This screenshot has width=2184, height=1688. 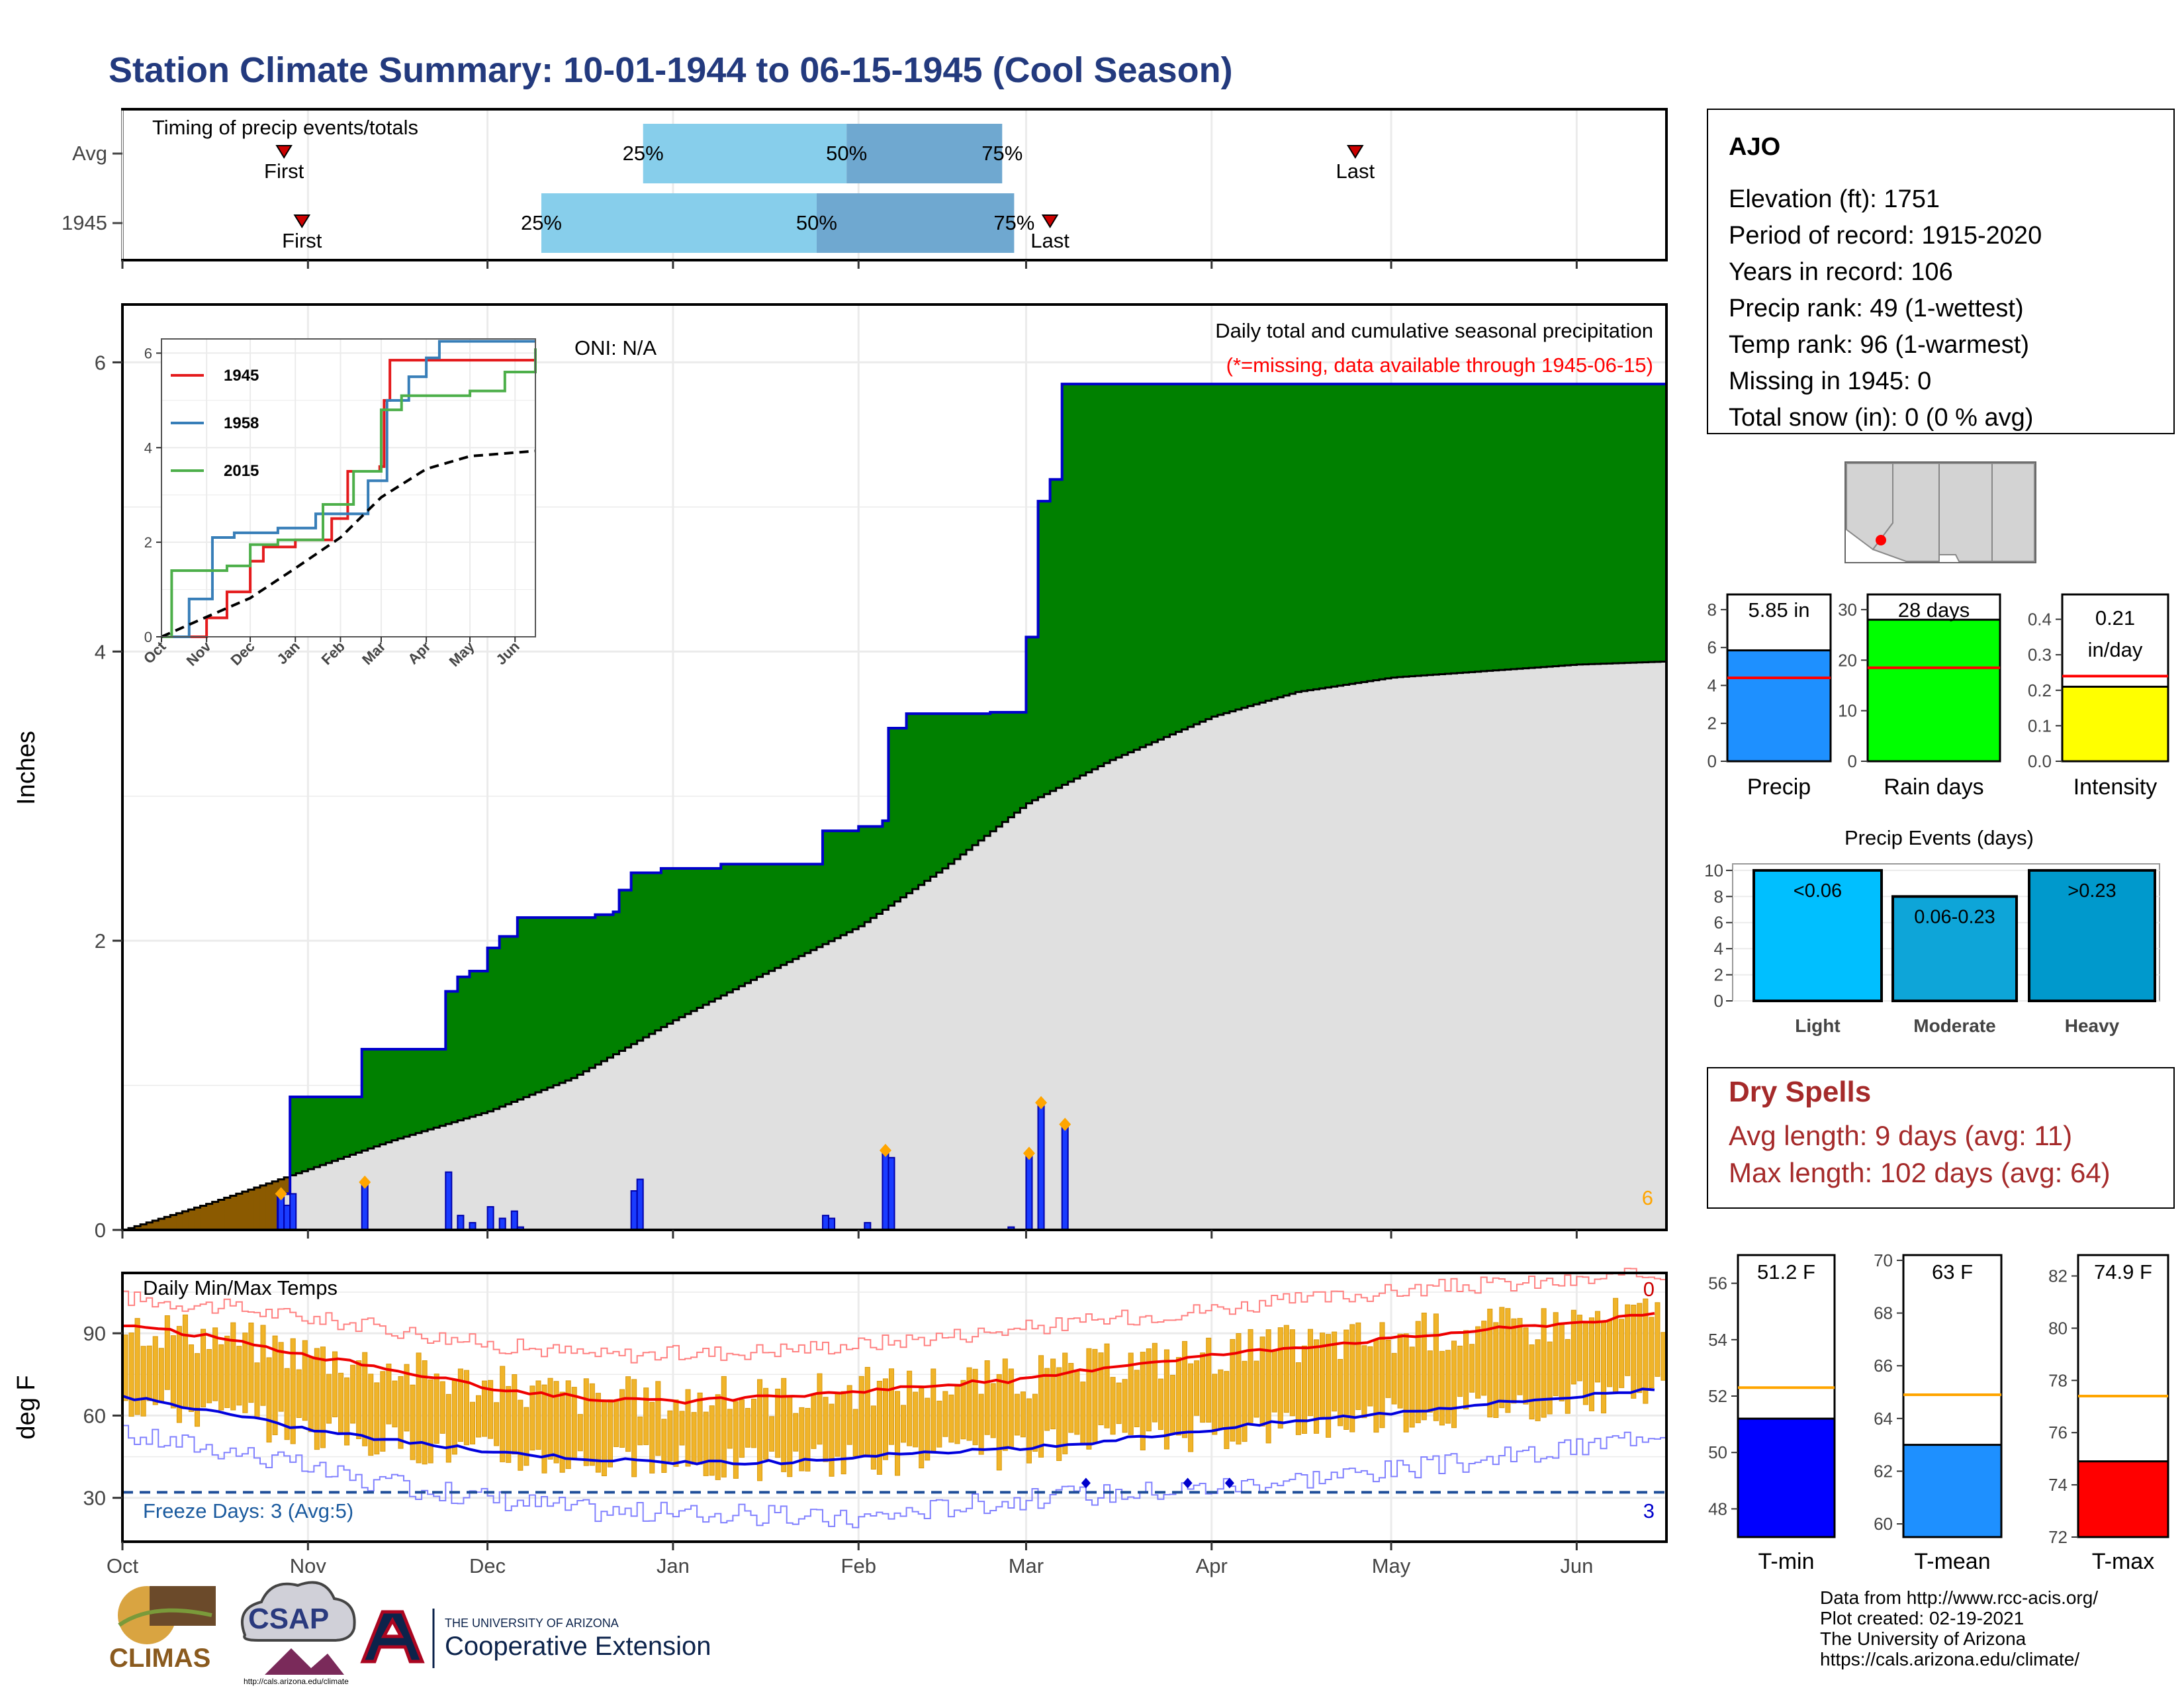 I want to click on temp-stat-ytick-label: 82, so click(x=2058, y=1276).